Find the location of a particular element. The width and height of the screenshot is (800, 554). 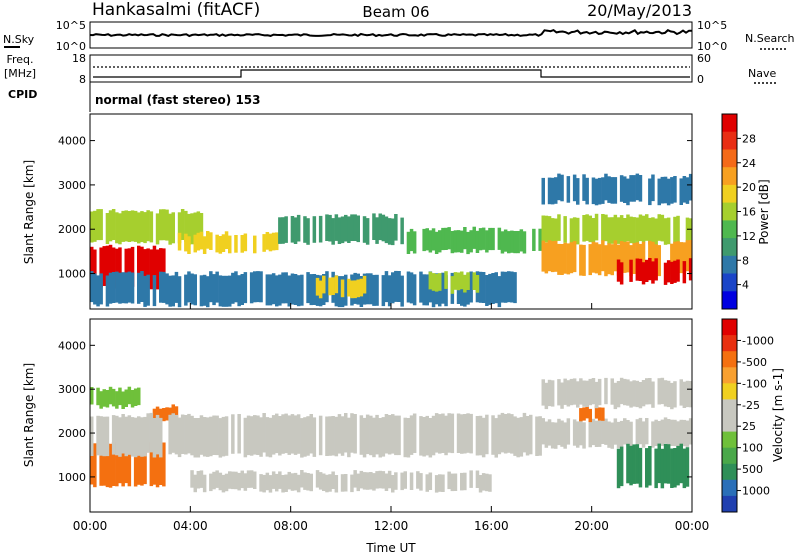

velocity-colorbar-label: Velocity [m s-1] is located at coordinates (778, 415).